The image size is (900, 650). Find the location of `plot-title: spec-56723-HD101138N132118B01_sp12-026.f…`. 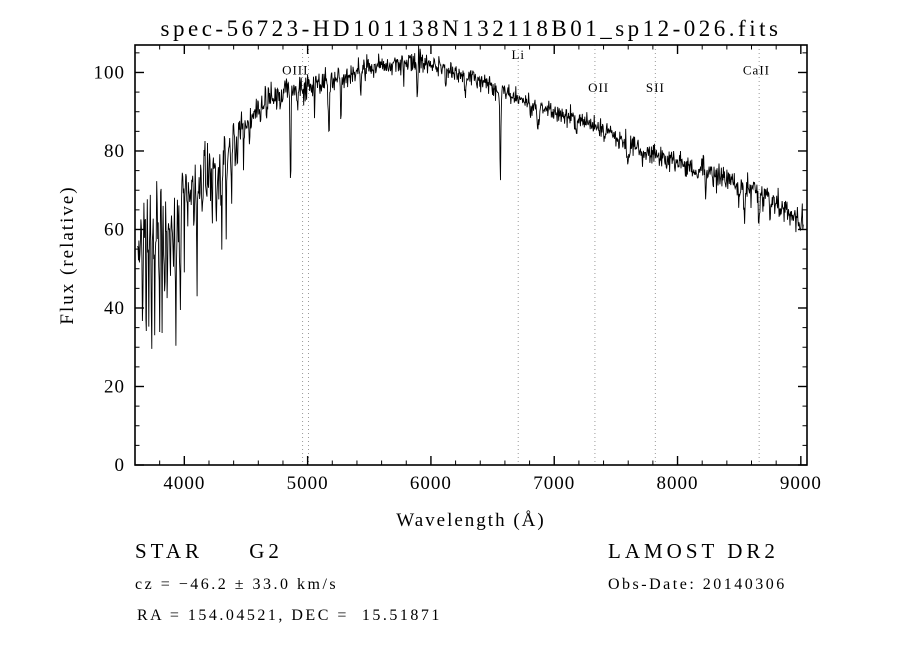

plot-title: spec-56723-HD101138N132118B01_sp12-026.f… is located at coordinates (471, 28).